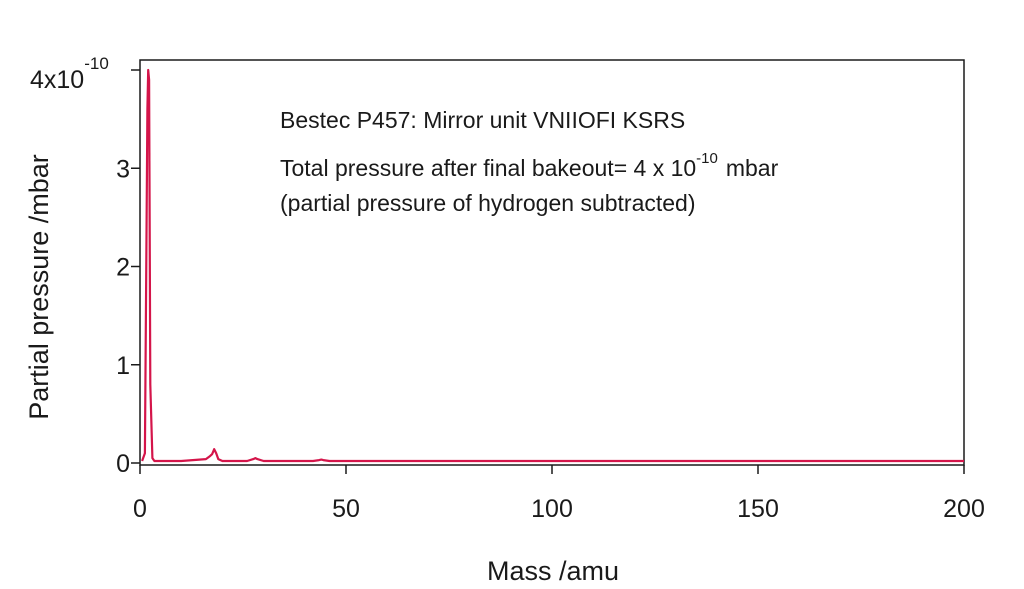 This screenshot has height=589, width=1024. Describe the element at coordinates (123, 366) in the screenshot. I see `y-tick-label: 1` at that location.